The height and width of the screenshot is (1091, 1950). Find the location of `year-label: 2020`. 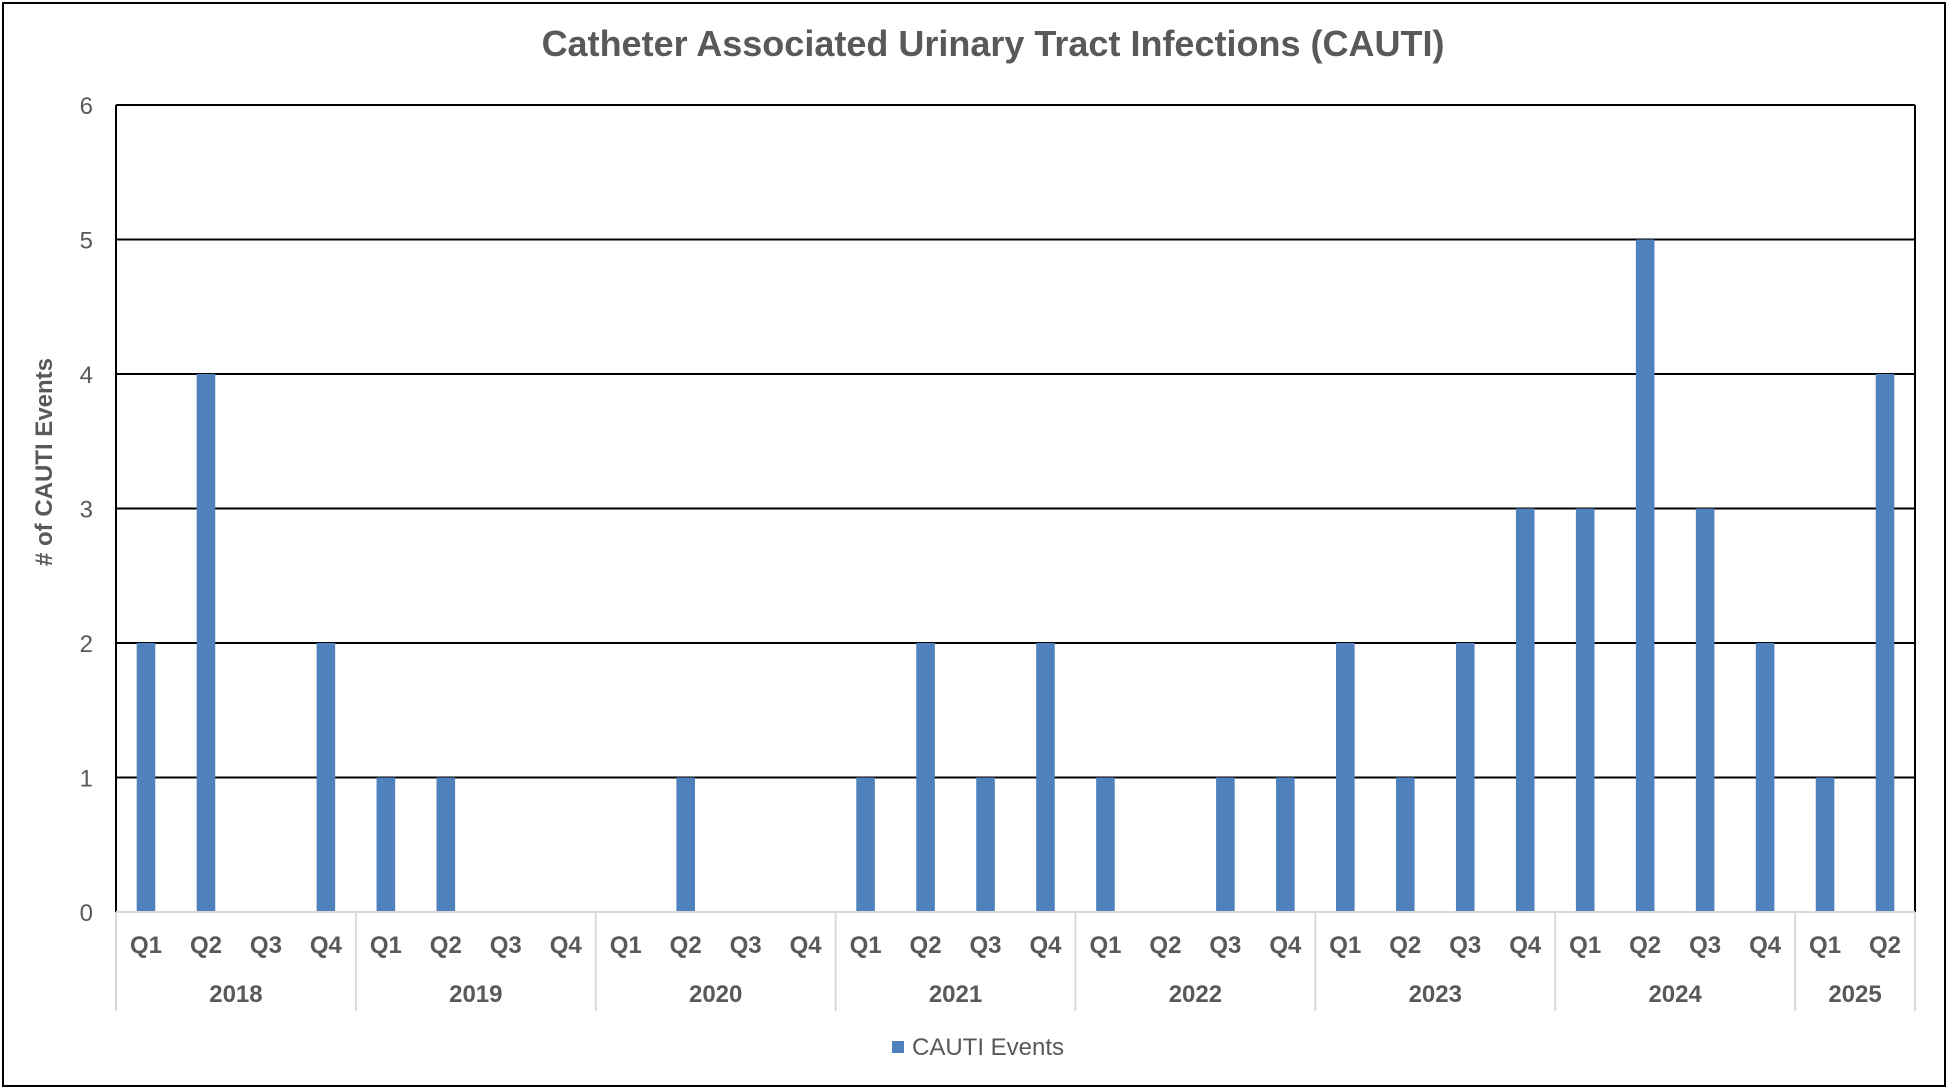

year-label: 2020 is located at coordinates (715, 994).